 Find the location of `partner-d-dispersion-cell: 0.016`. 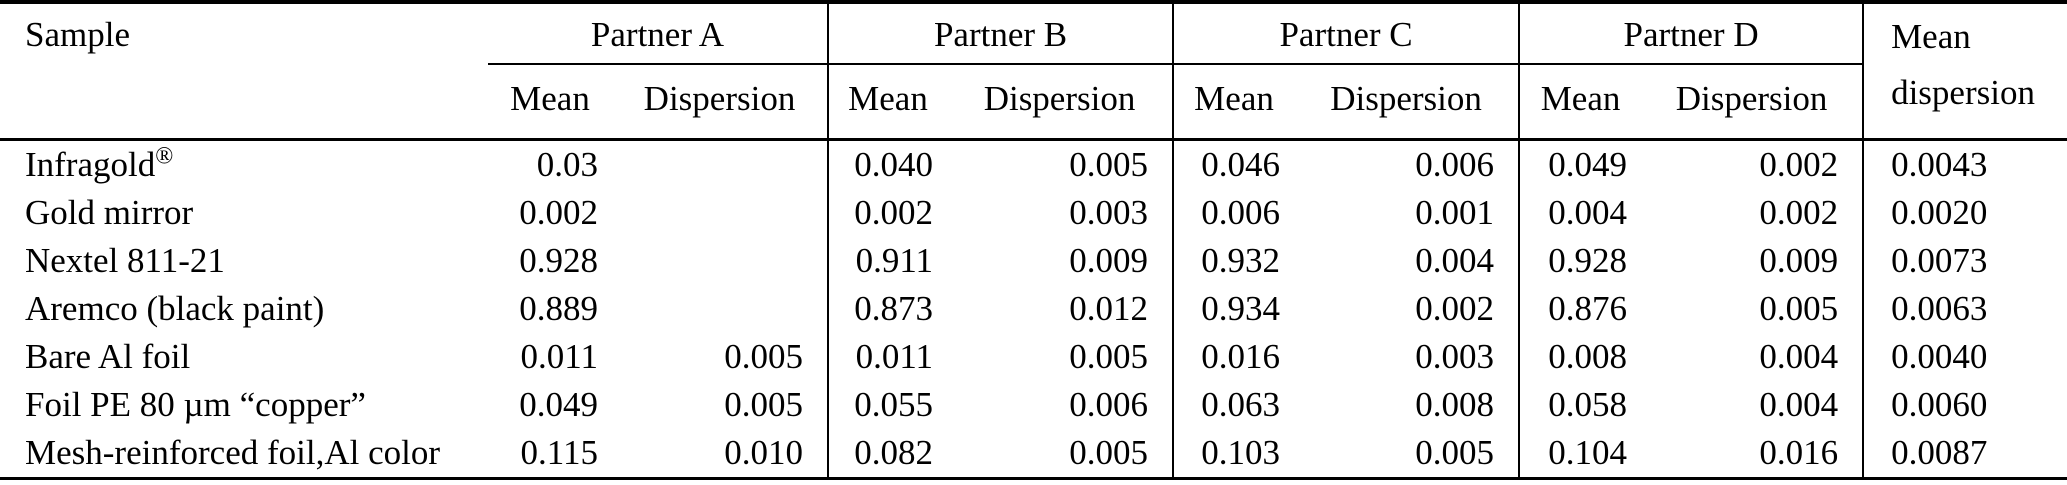

partner-d-dispersion-cell: 0.016 is located at coordinates (1753, 454).